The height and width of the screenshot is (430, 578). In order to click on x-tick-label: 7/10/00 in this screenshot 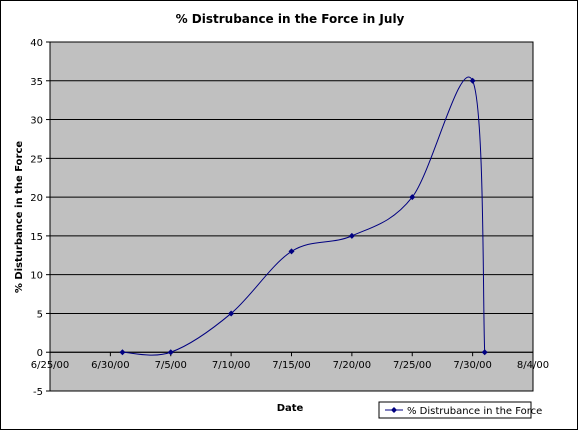, I will do `click(231, 365)`.